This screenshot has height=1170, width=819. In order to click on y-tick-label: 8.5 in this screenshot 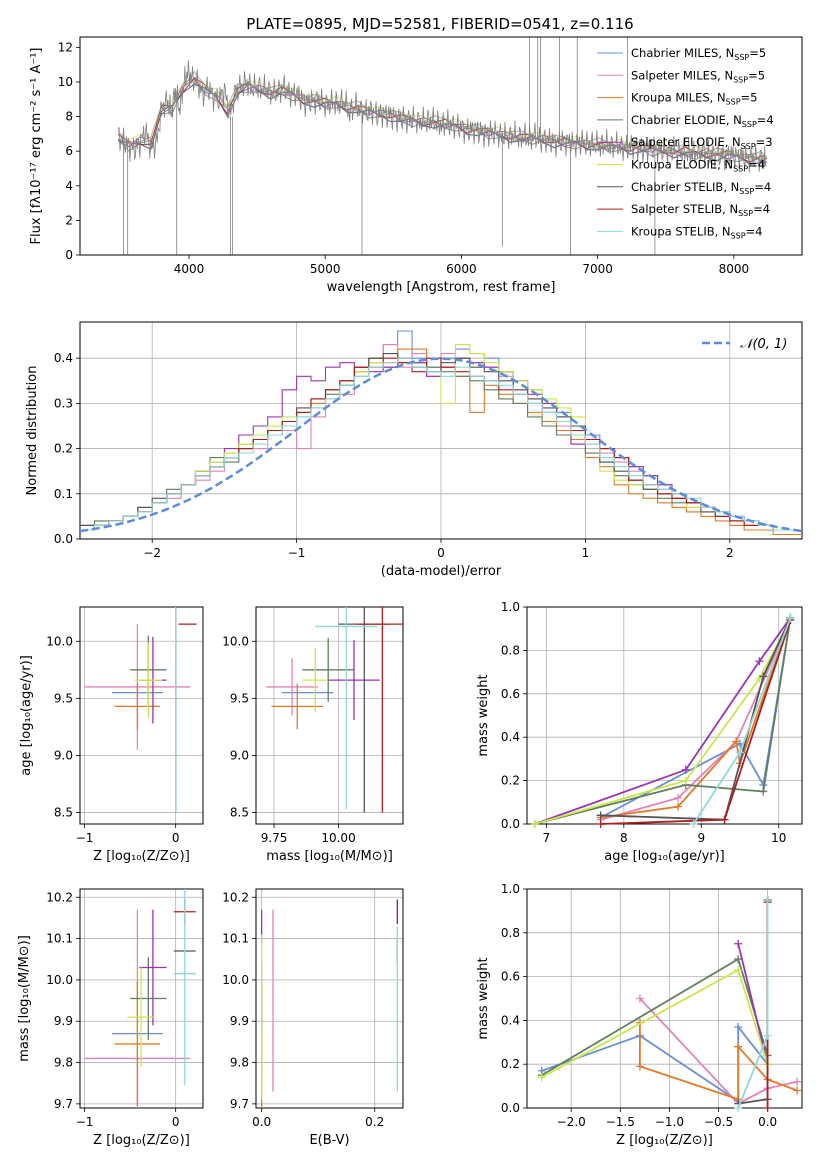, I will do `click(63, 813)`.